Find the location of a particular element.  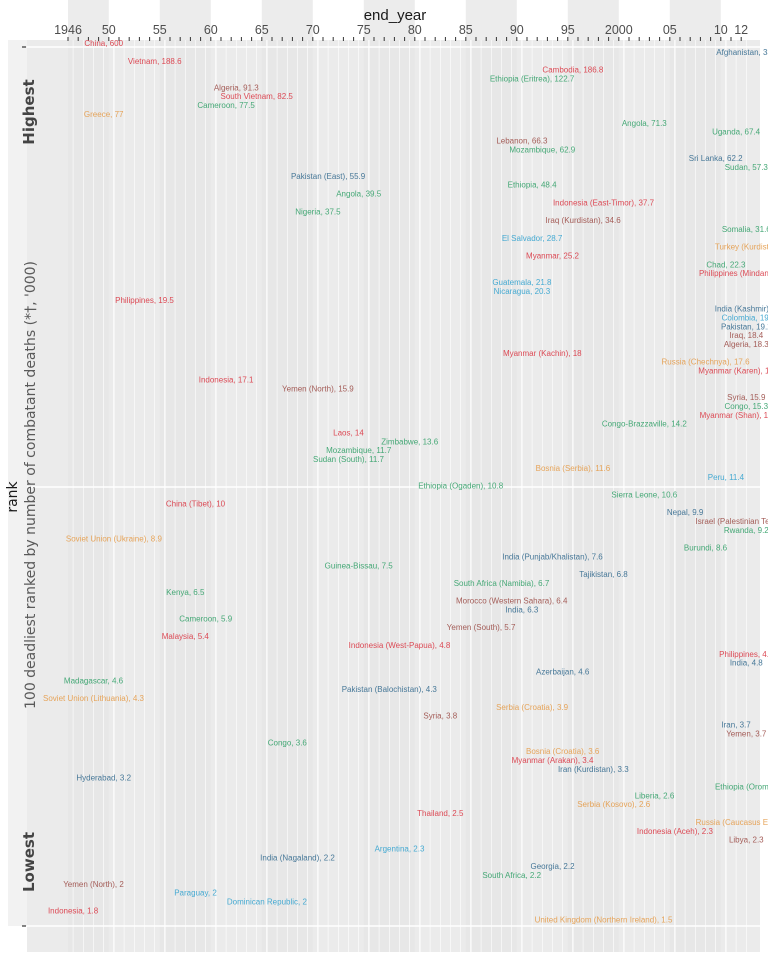

conflict-label: Pakistan (Balochistan), 4.3 is located at coordinates (390, 689).